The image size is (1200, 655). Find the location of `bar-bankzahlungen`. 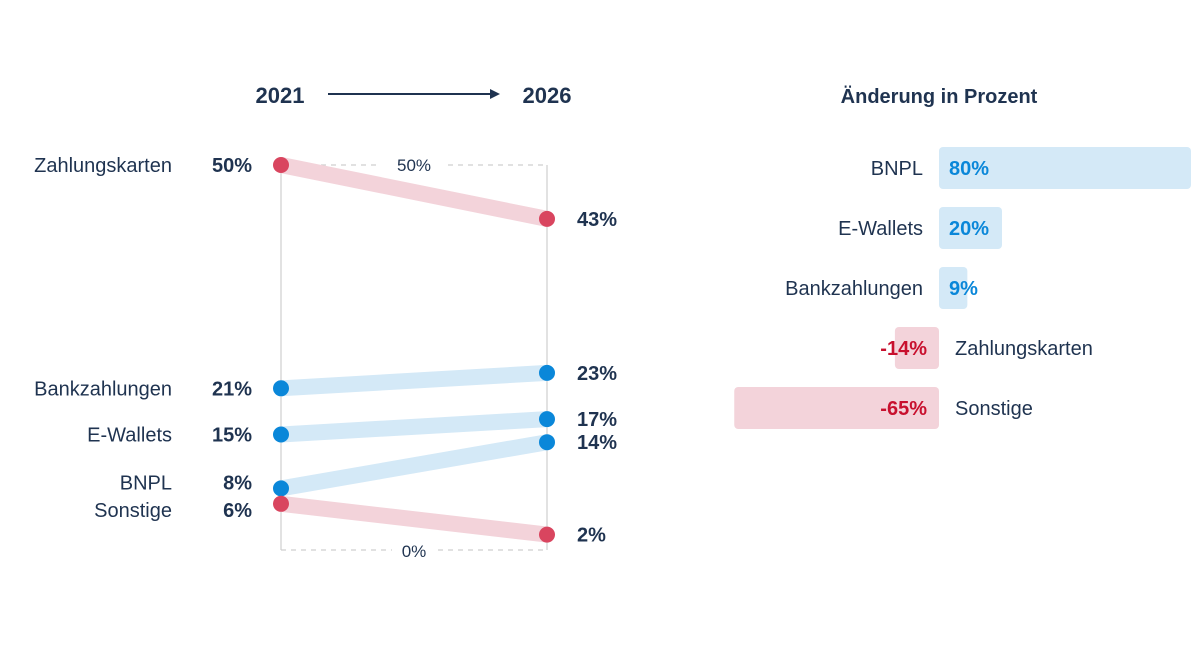

bar-bankzahlungen is located at coordinates (953, 288).